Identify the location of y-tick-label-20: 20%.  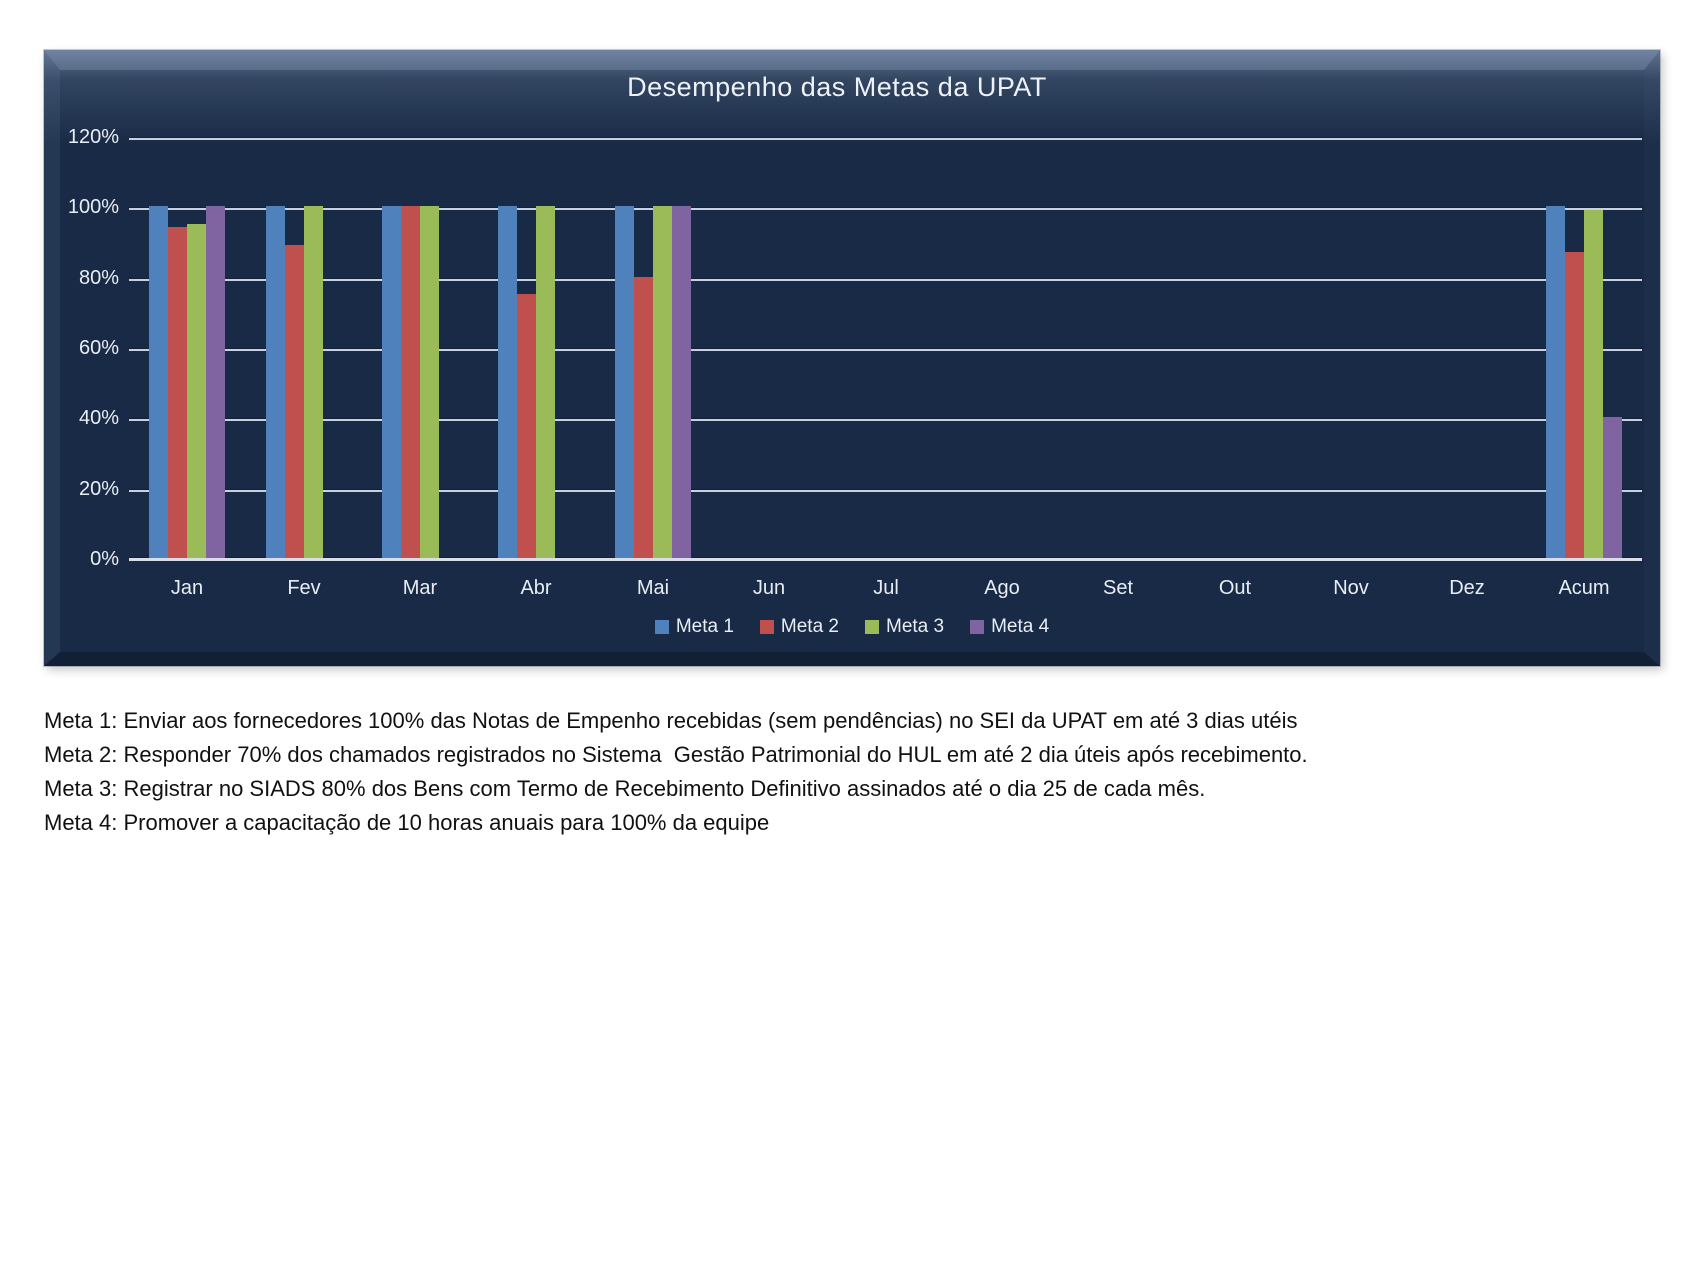
(98, 489).